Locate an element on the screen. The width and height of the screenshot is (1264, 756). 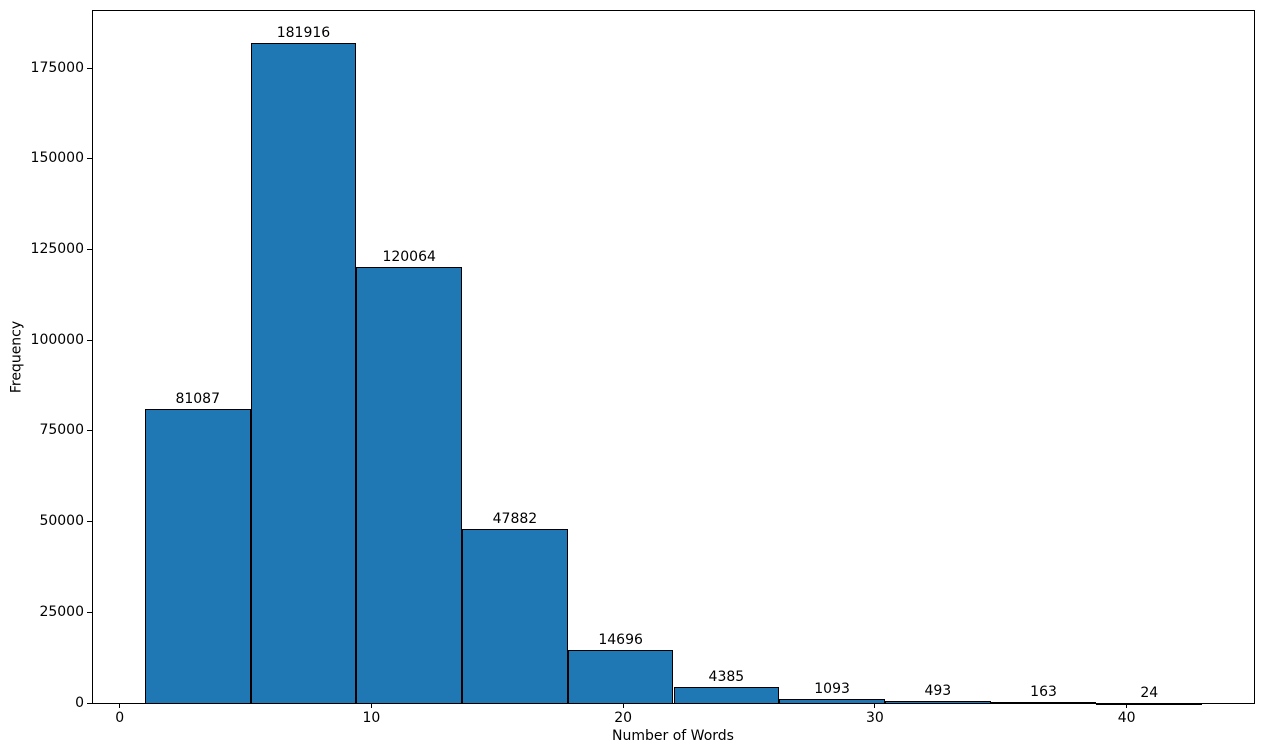
bar-value-label: 4385 is located at coordinates (726, 677).